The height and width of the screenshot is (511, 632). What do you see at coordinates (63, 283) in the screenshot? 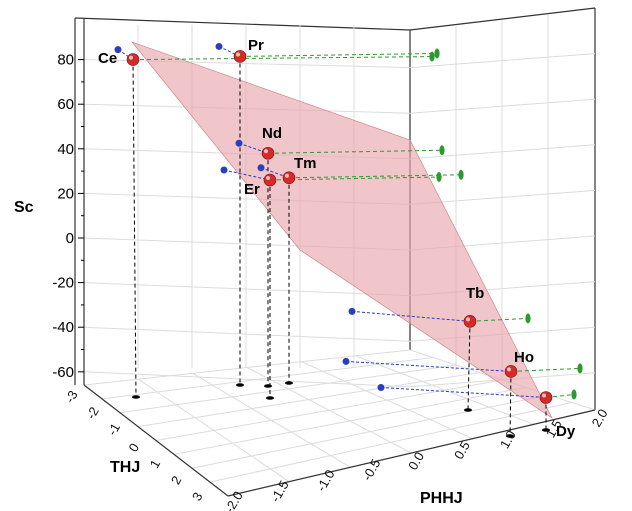
I see `z-tick-label: -20` at bounding box center [63, 283].